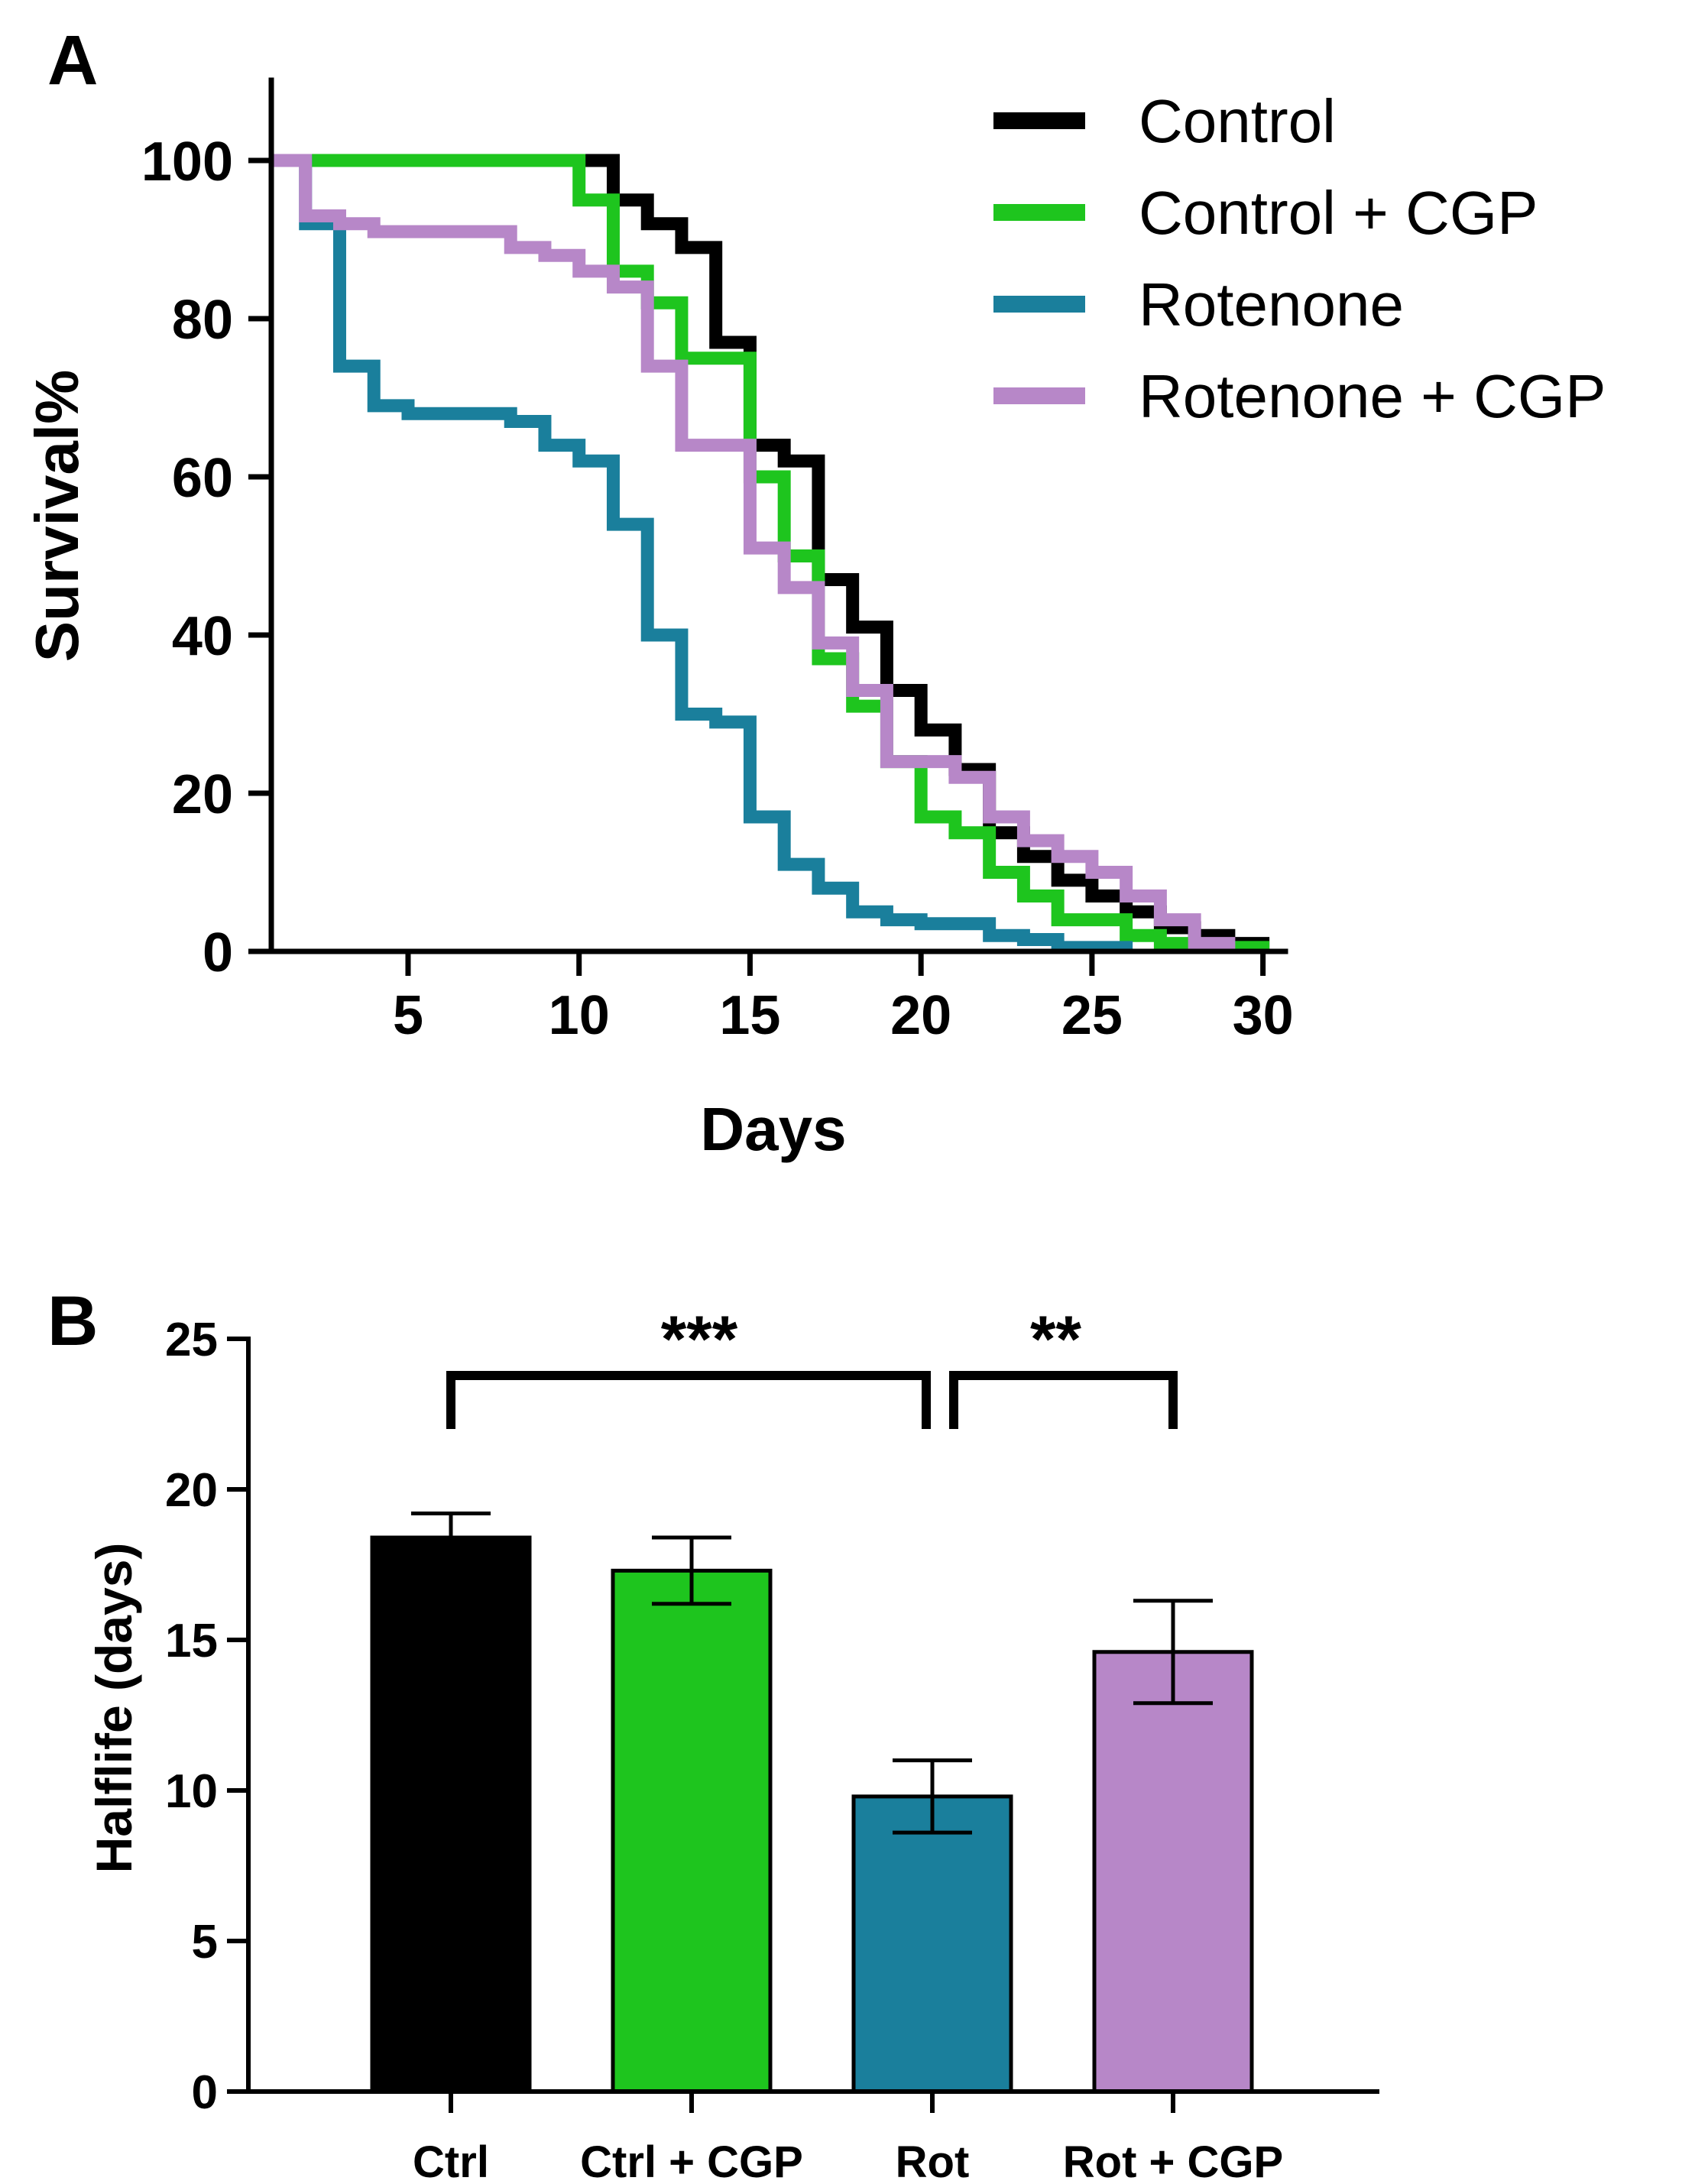  Describe the element at coordinates (202, 479) in the screenshot. I see `y-tick-label: 60` at that location.